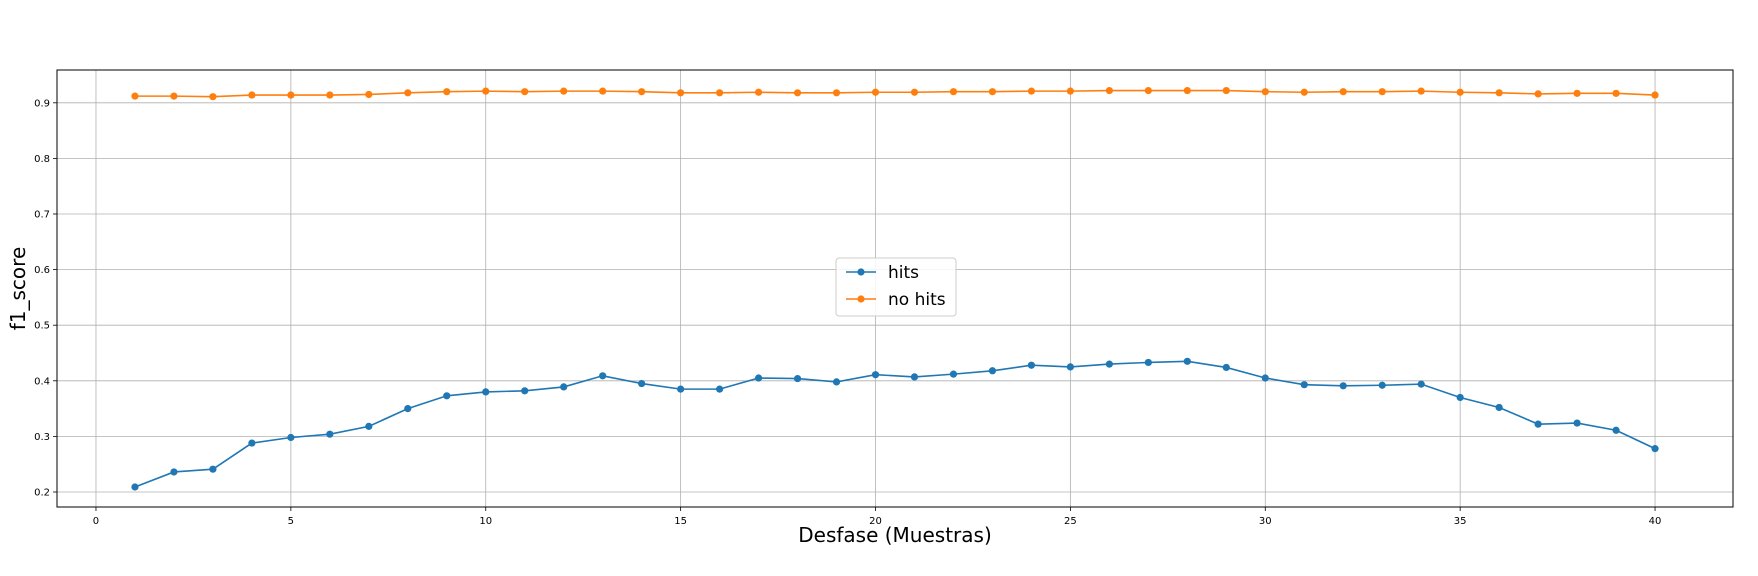 The height and width of the screenshot is (576, 1758). I want to click on x-tick-label: 20, so click(875, 521).